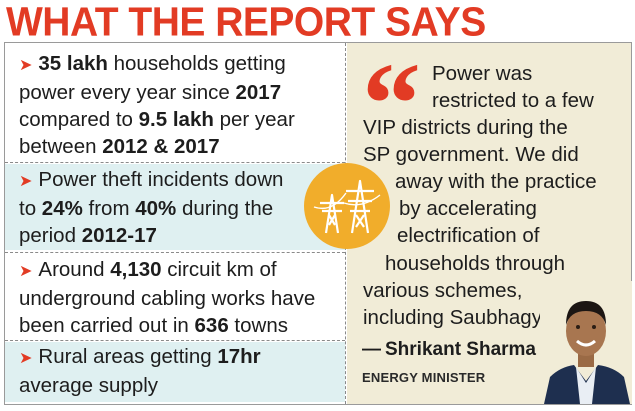 The image size is (635, 411). What do you see at coordinates (176, 119) in the screenshot?
I see `highlight-figure: 9.5 lakh` at bounding box center [176, 119].